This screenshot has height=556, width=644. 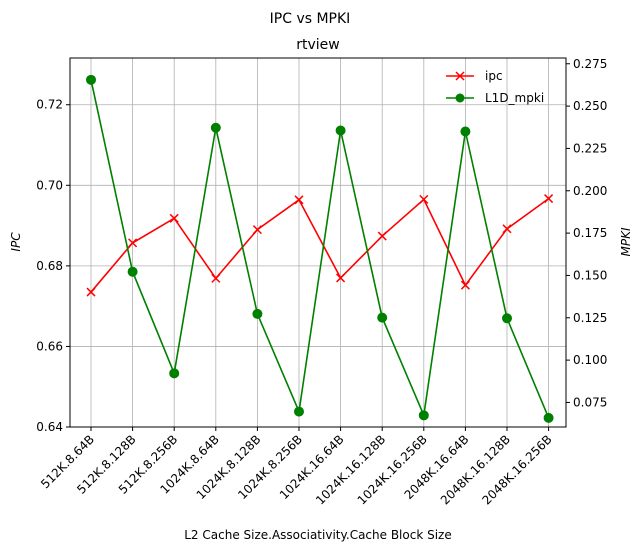 I want to click on y-axis-right-label: MPKI, so click(x=626, y=241).